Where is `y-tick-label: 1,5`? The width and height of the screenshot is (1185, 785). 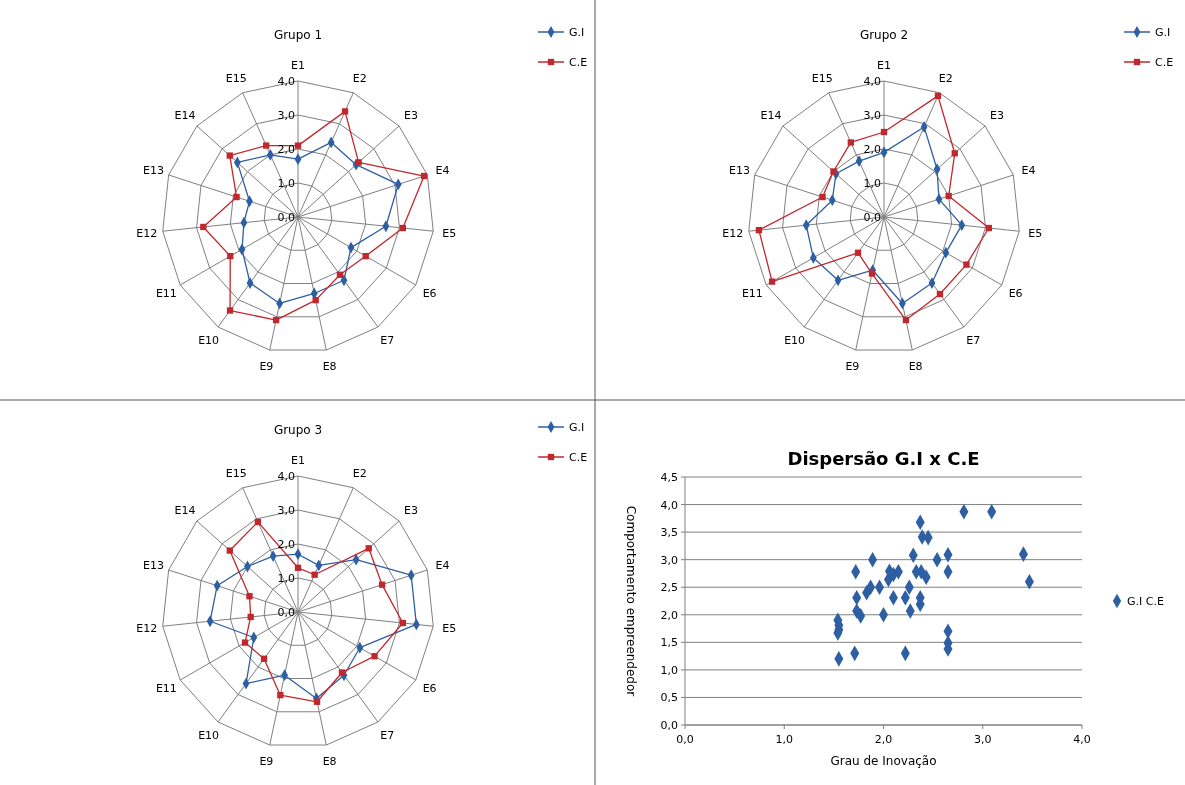 y-tick-label: 1,5 is located at coordinates (669, 643).